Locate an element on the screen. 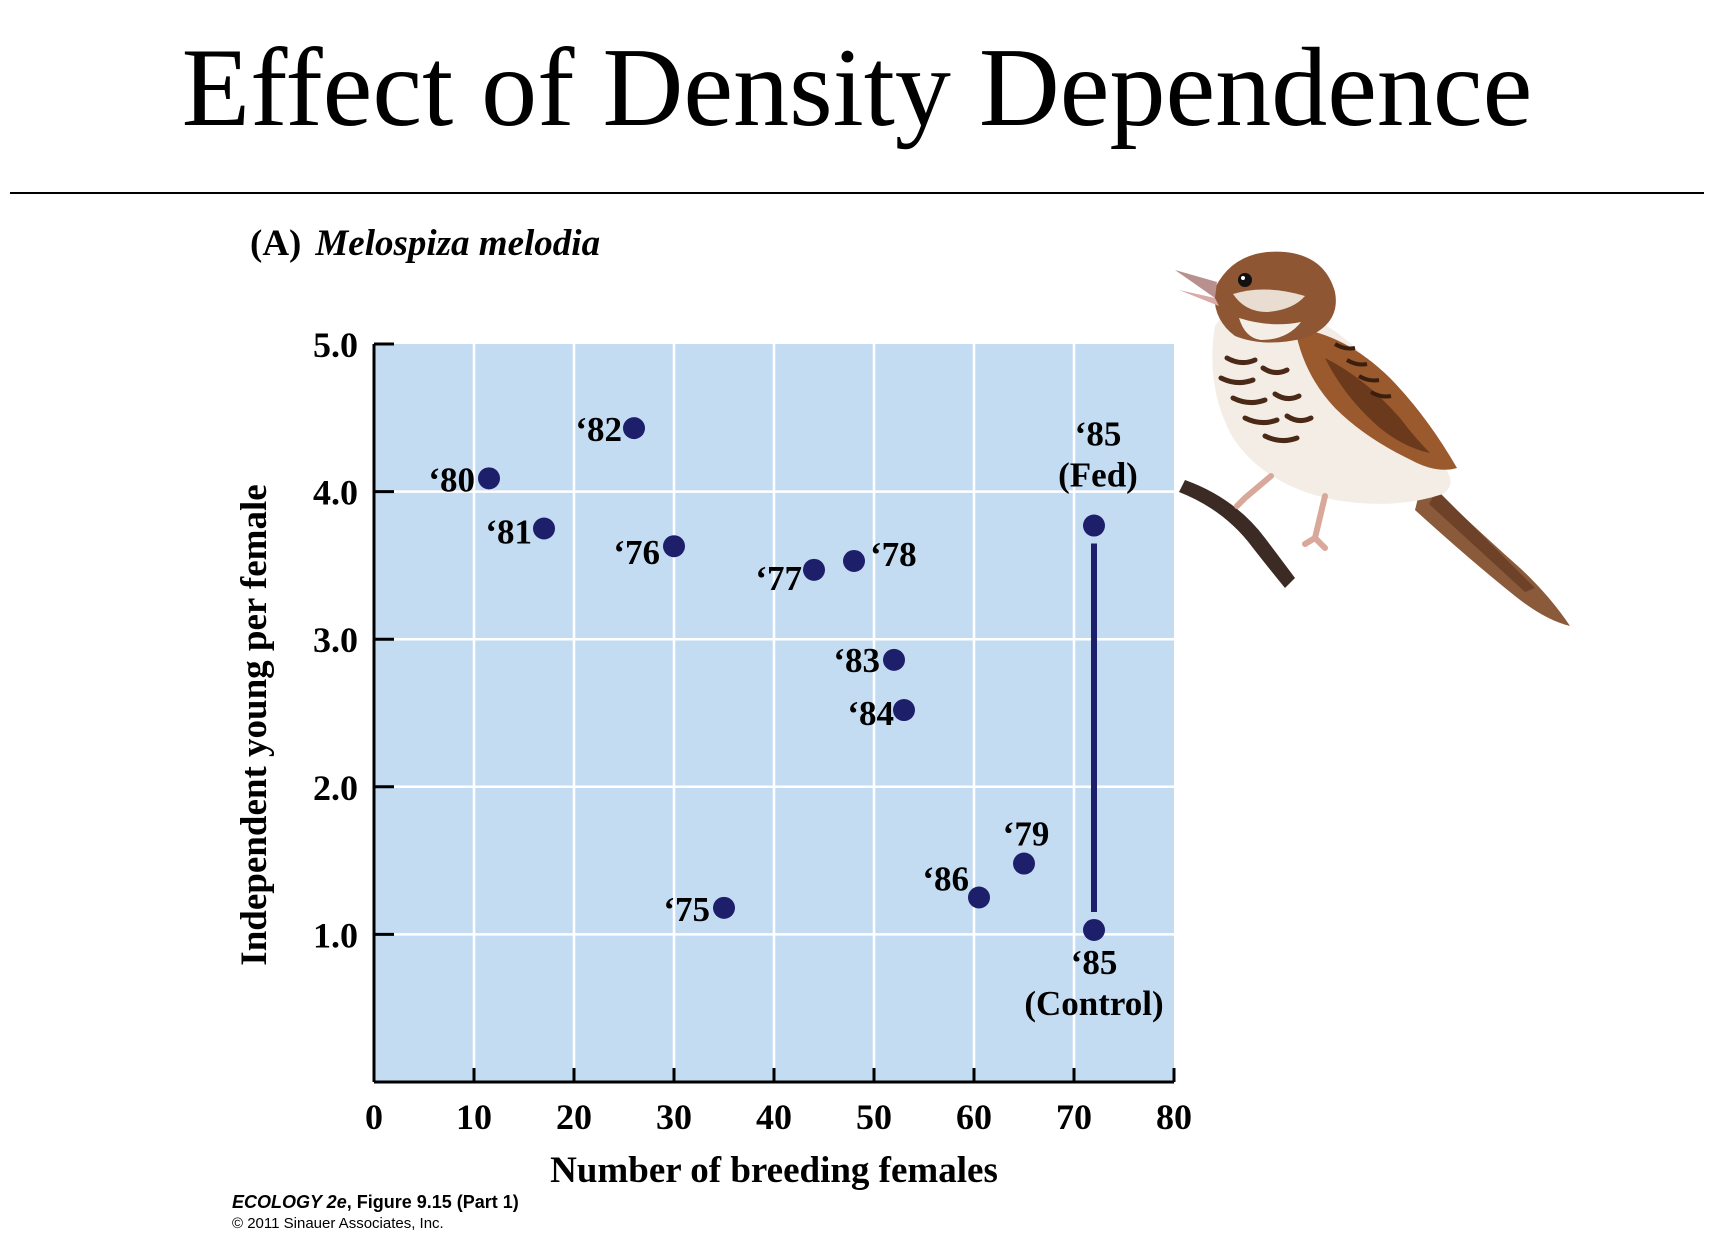  y-tick-label: 2.0 is located at coordinates (335, 788).